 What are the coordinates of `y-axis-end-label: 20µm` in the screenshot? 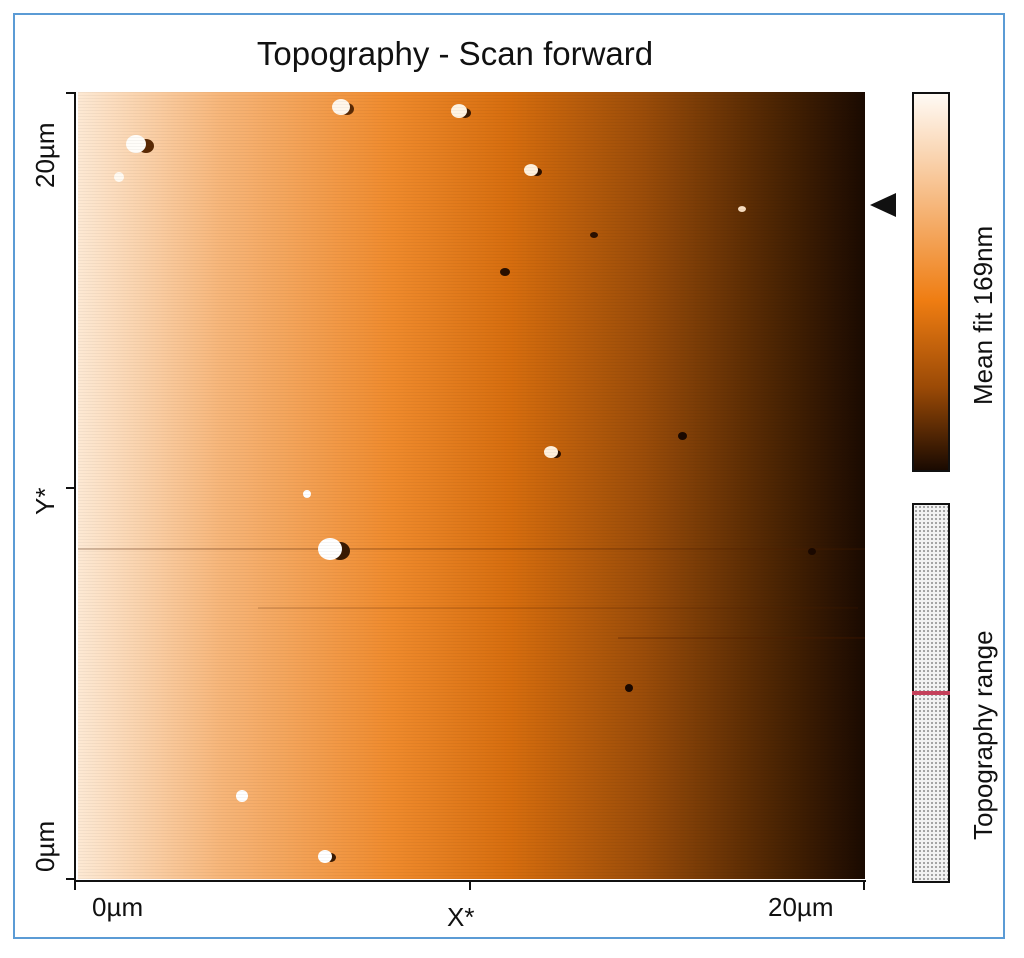 It's located at (45, 155).